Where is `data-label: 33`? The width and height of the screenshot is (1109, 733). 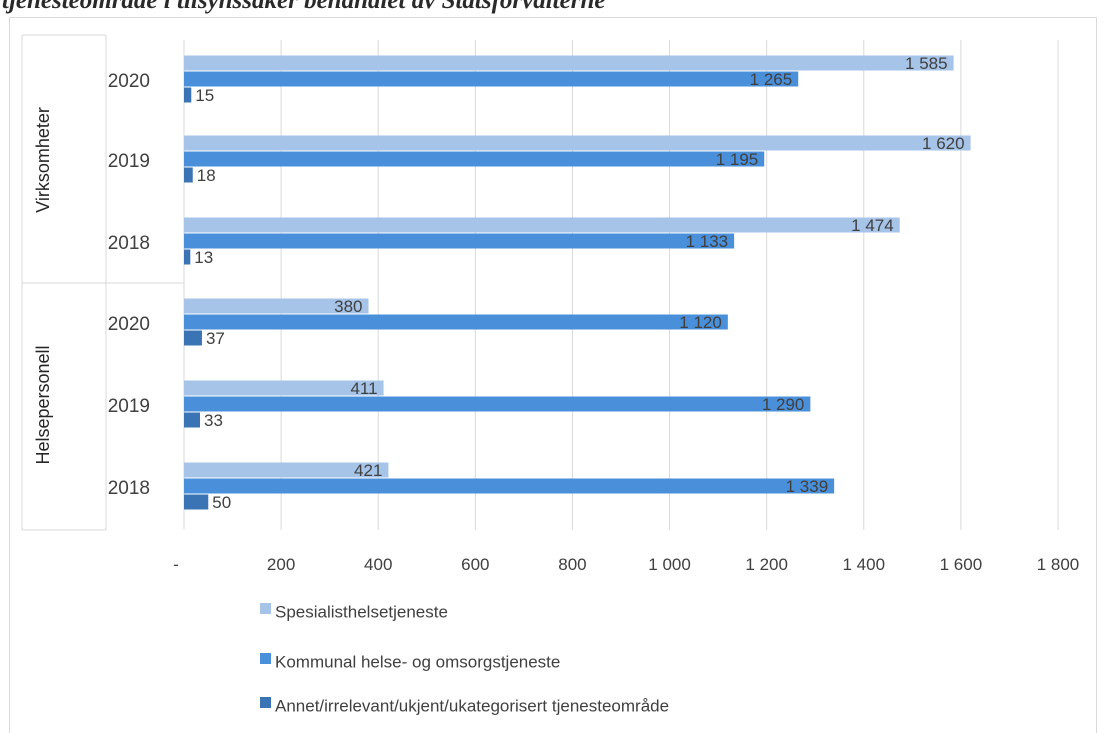
data-label: 33 is located at coordinates (213, 420).